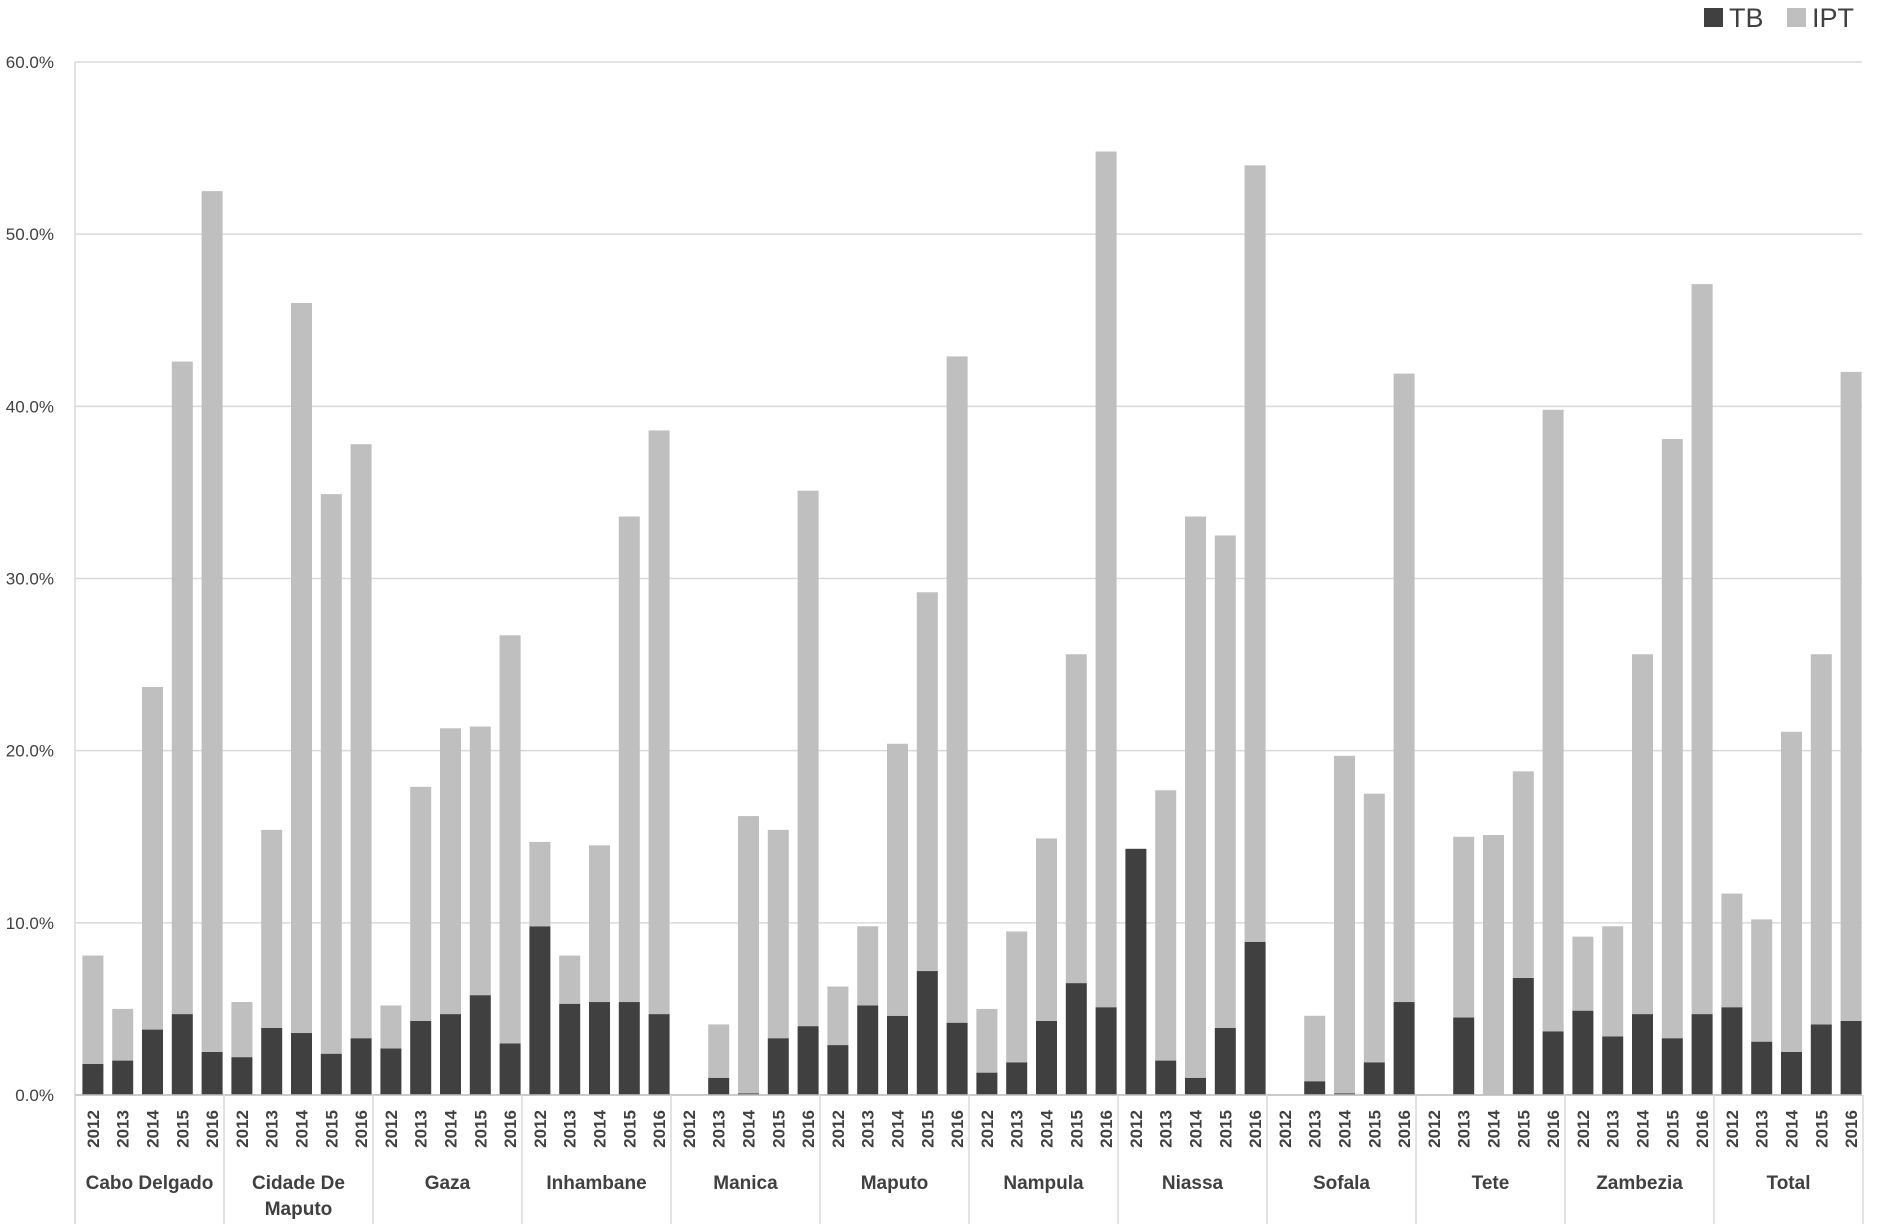 The height and width of the screenshot is (1224, 1890). I want to click on x-group-label: Tete, so click(1491, 1183).